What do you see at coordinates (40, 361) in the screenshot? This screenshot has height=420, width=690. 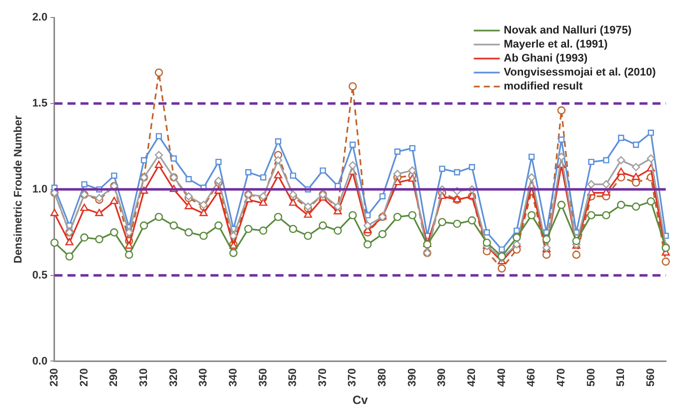 I see `y-tick-label: 0.0` at bounding box center [40, 361].